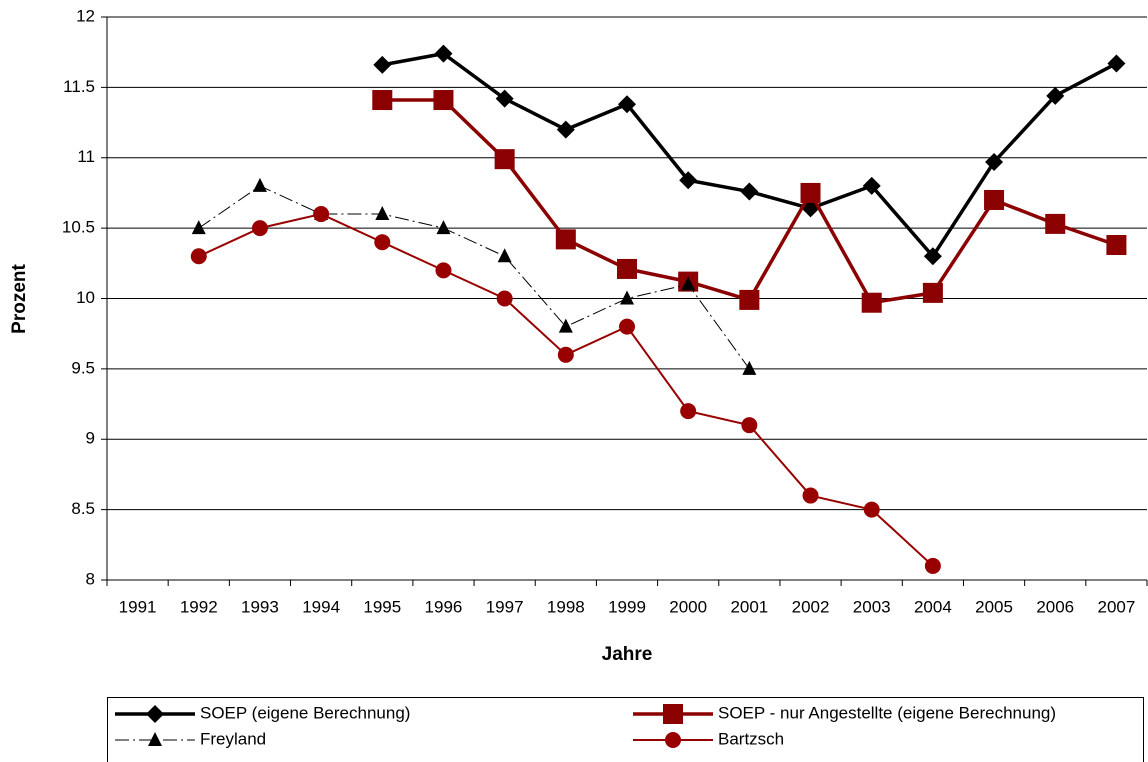 This screenshot has height=762, width=1148. What do you see at coordinates (78, 227) in the screenshot?
I see `y-tick-label: 10.5` at bounding box center [78, 227].